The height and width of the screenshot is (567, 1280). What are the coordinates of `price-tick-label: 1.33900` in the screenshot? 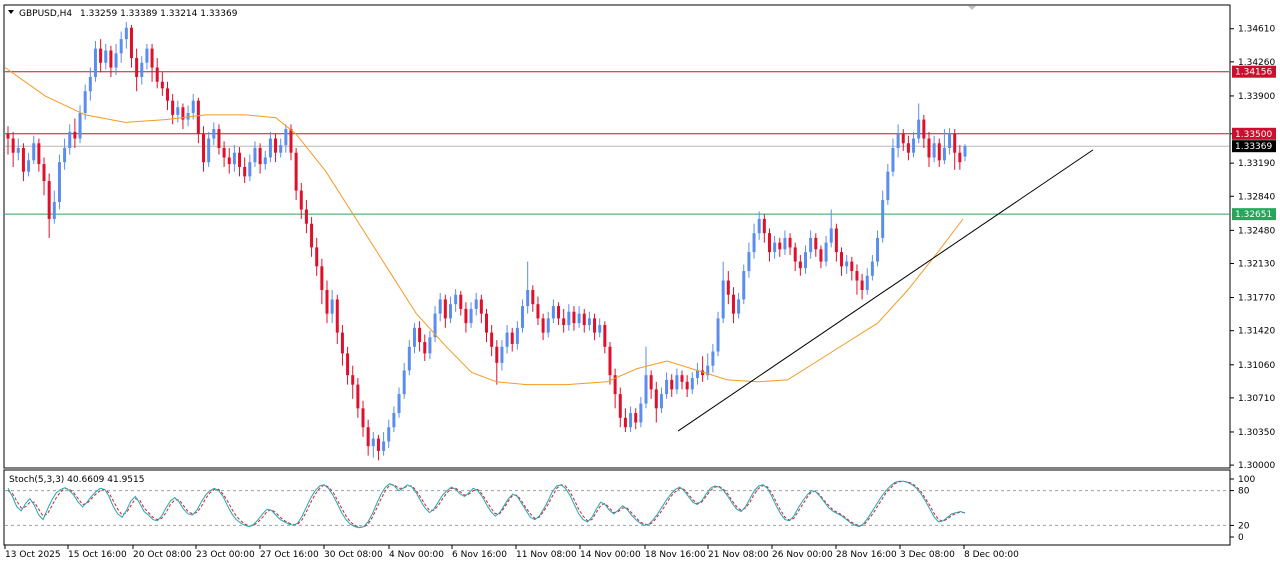 It's located at (1256, 97).